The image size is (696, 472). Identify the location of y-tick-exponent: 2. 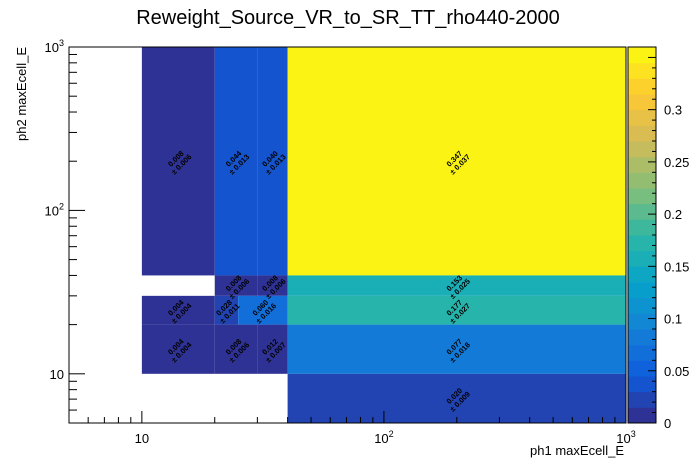
(61, 206).